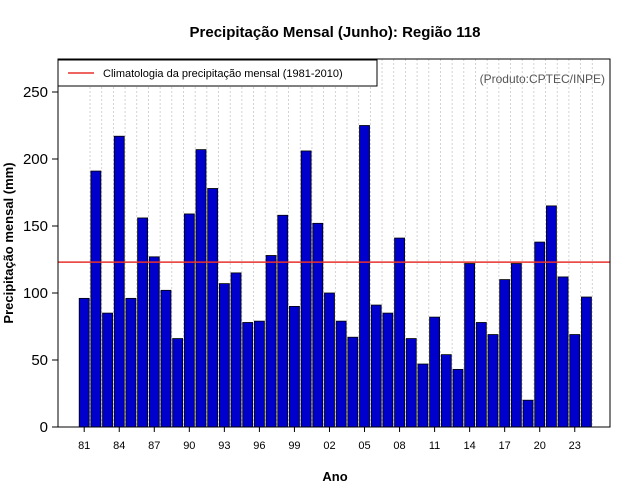  Describe the element at coordinates (505, 446) in the screenshot. I see `x-tick-label: 17` at that location.